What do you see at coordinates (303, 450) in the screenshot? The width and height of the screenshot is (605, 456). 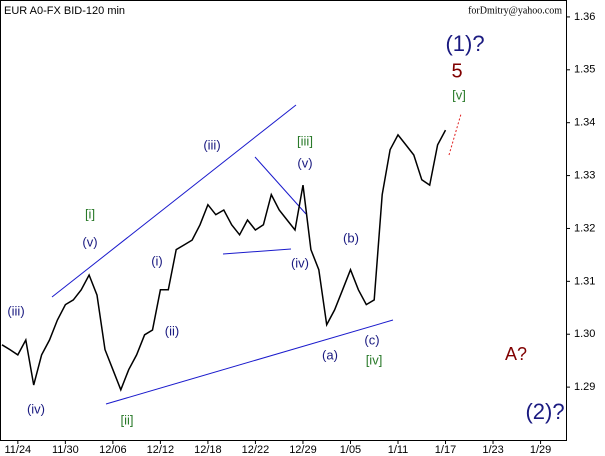 I see `x-tick-label: 12/29` at bounding box center [303, 450].